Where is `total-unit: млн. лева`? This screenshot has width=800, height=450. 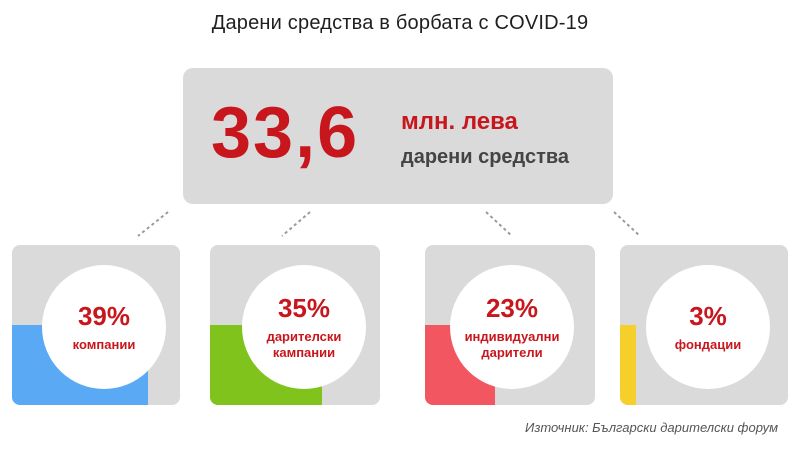 total-unit: млн. лева is located at coordinates (459, 121).